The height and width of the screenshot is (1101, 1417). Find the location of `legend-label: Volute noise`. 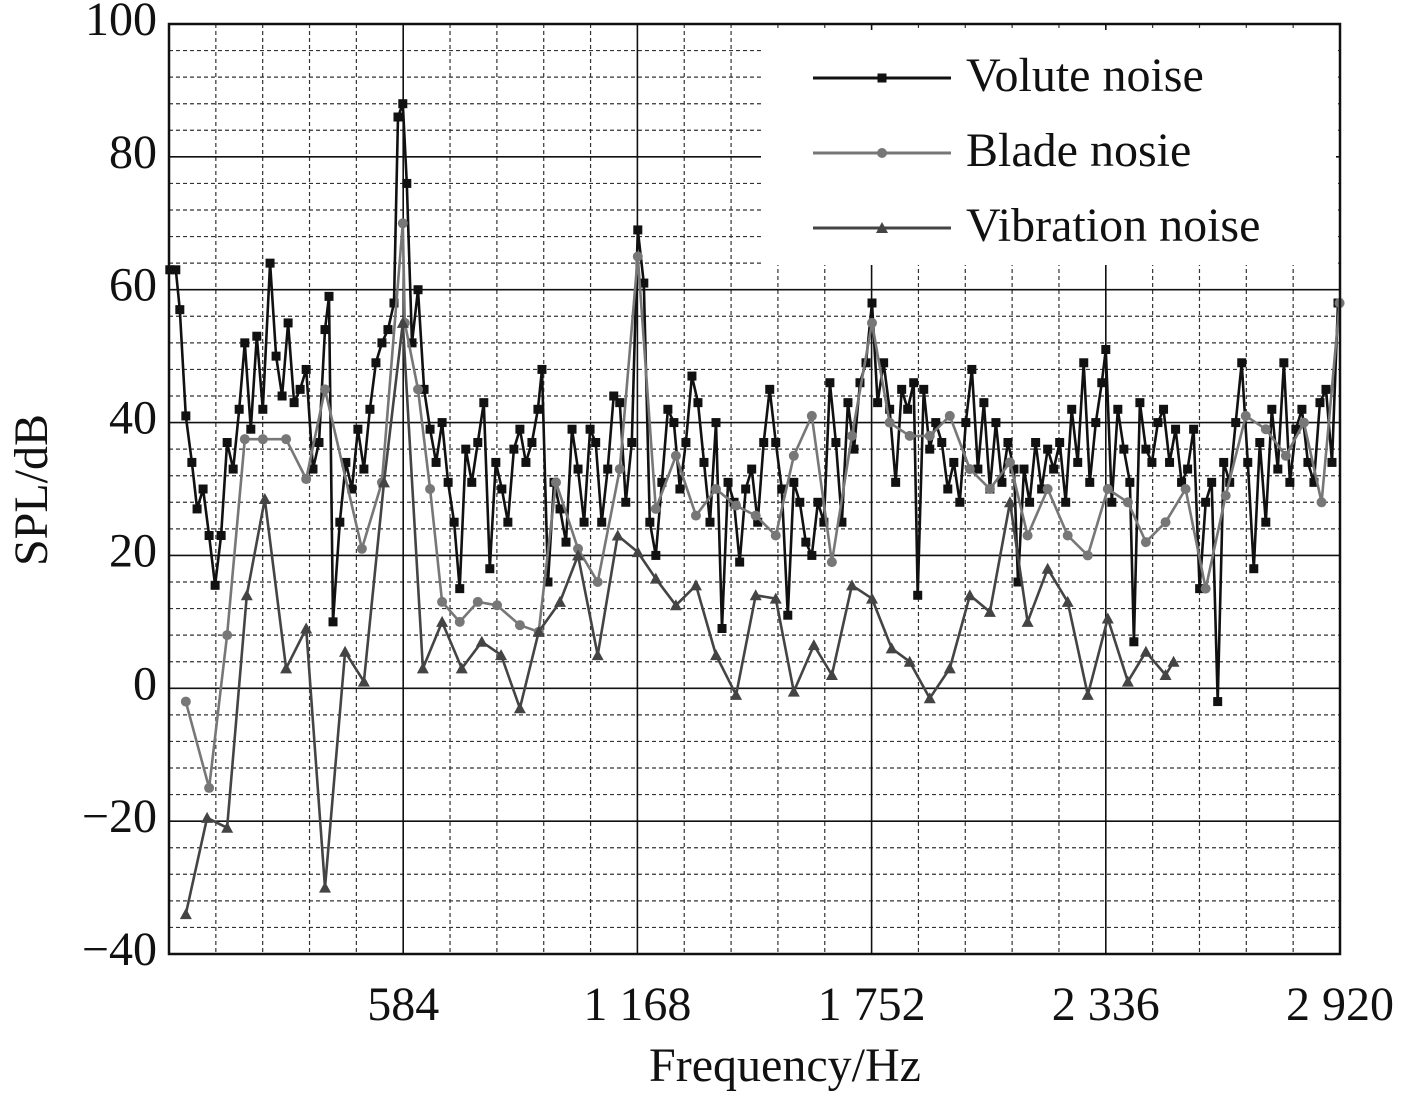

legend-label: Volute noise is located at coordinates (1085, 75).